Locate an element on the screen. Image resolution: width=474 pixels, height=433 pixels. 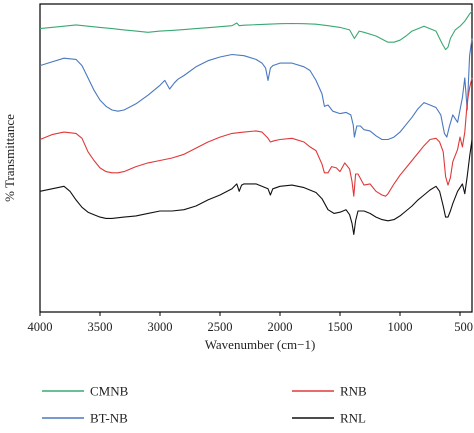
legend-item-rnb: RNB is located at coordinates (329, 391).